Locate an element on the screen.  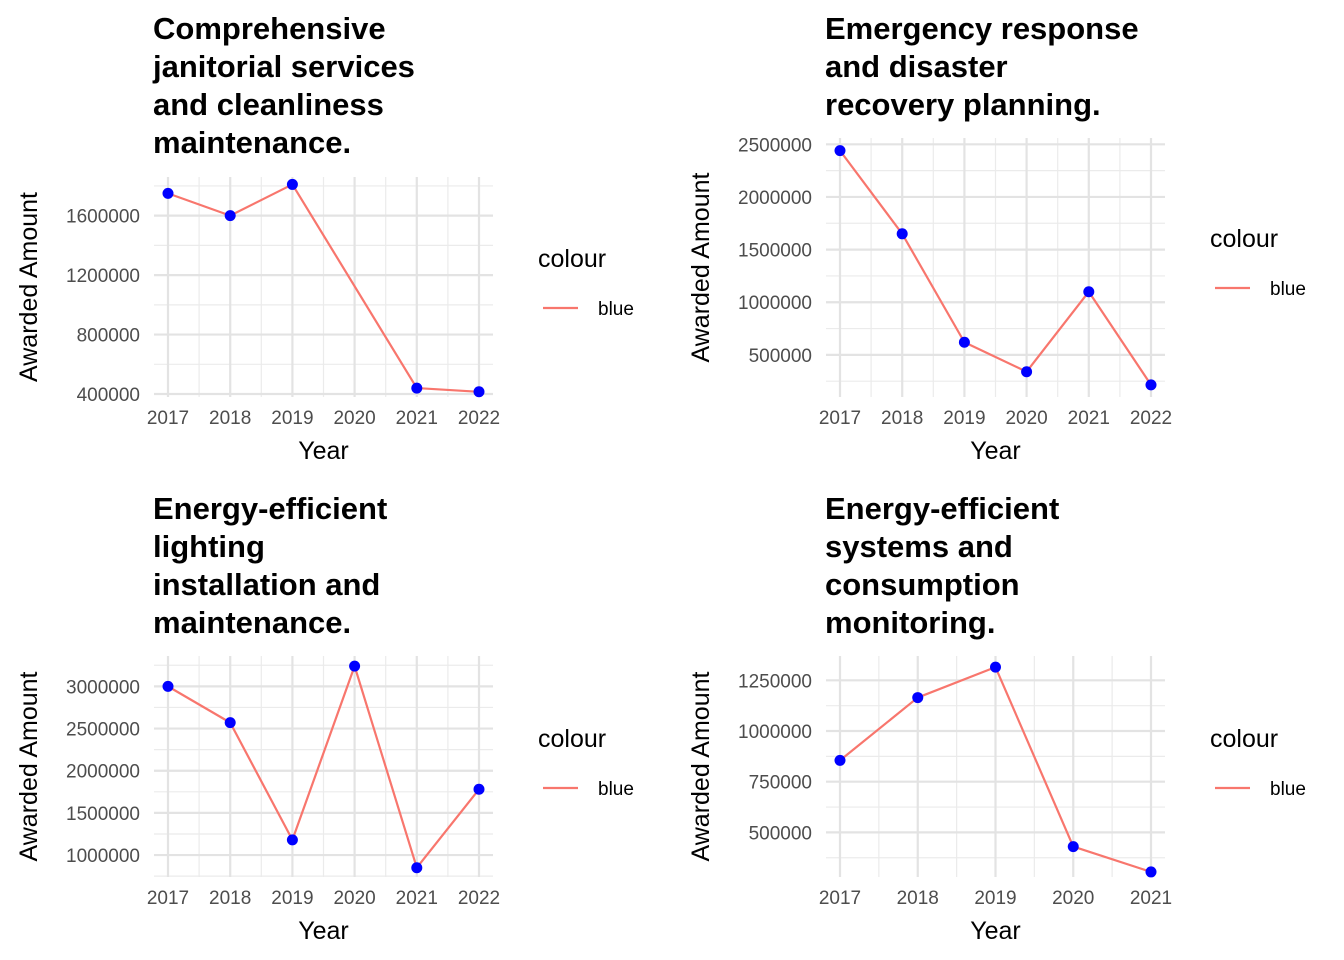
chart-title-line: and cleanliness is located at coordinates (268, 104).